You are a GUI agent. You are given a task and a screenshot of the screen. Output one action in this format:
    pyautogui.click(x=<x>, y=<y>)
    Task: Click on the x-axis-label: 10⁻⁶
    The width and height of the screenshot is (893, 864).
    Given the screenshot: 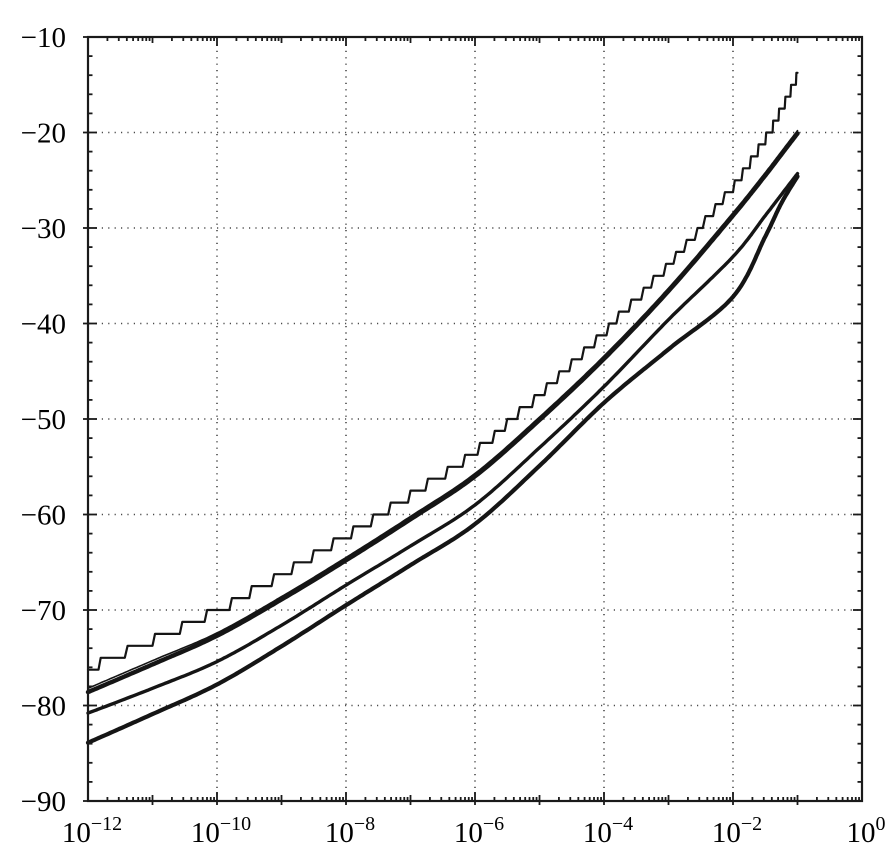 What is the action you would take?
    pyautogui.click(x=479, y=831)
    